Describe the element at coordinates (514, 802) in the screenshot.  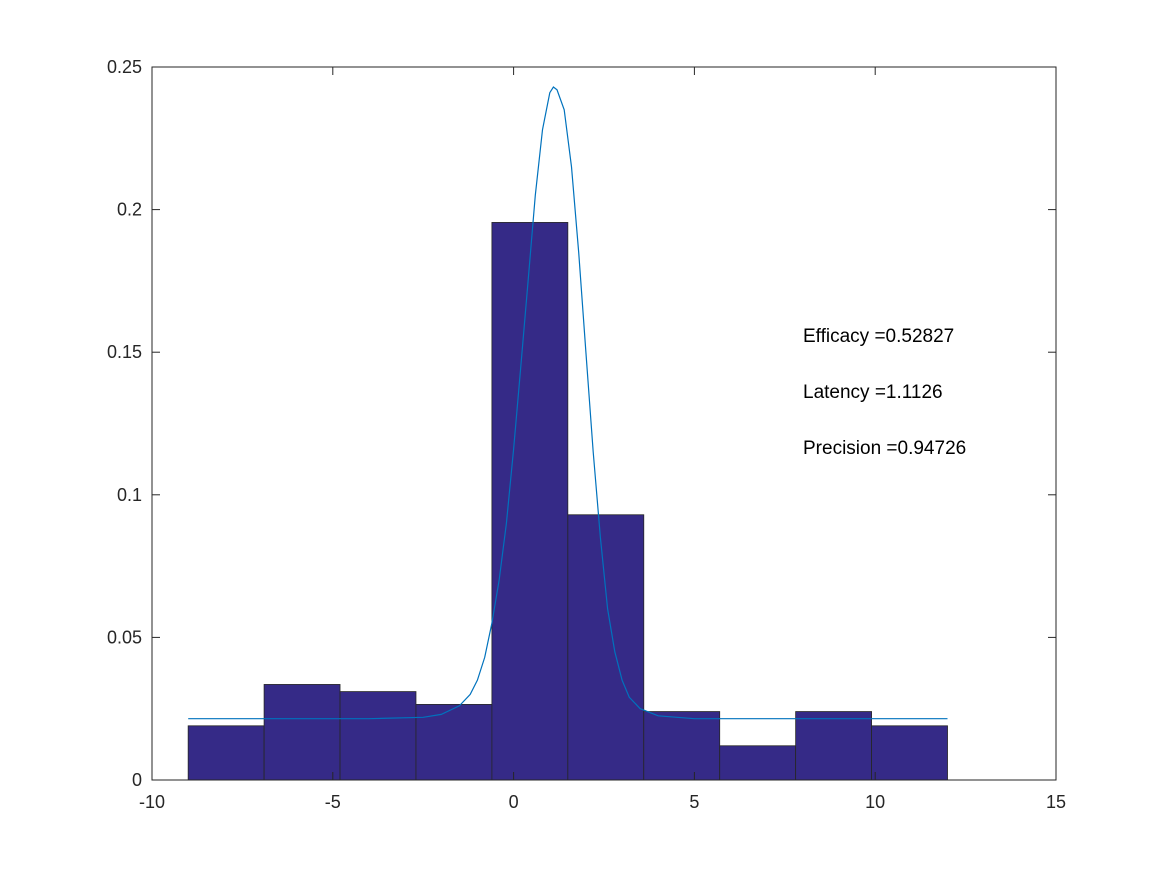
I see `x-tick-label: 0` at that location.